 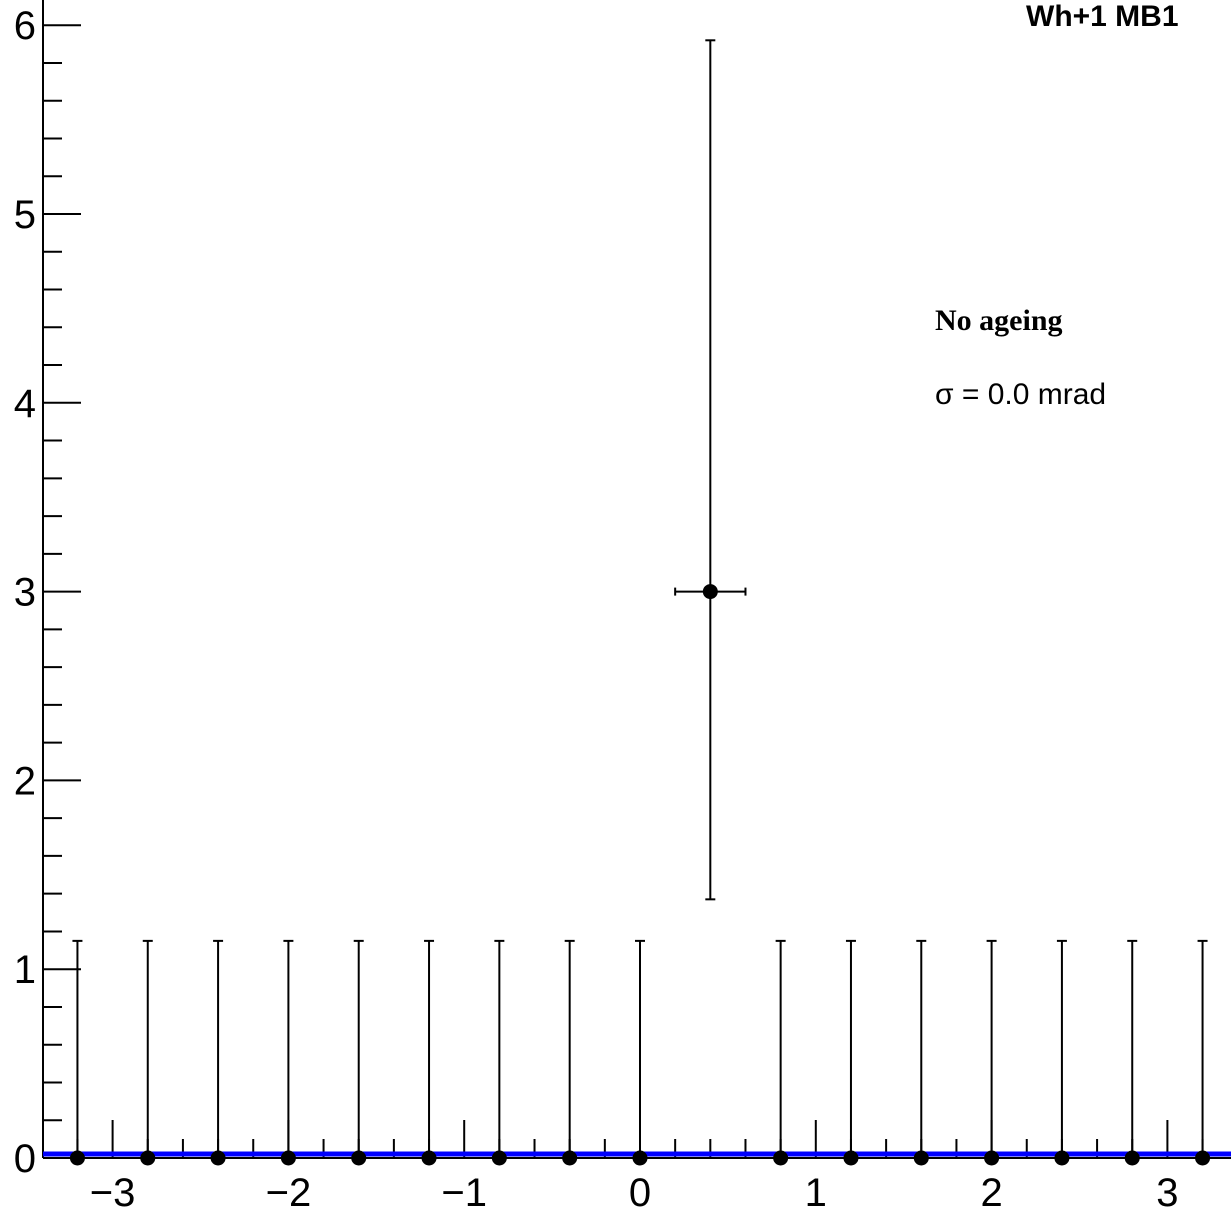 I want to click on x-tick-label: −3, so click(x=113, y=1190).